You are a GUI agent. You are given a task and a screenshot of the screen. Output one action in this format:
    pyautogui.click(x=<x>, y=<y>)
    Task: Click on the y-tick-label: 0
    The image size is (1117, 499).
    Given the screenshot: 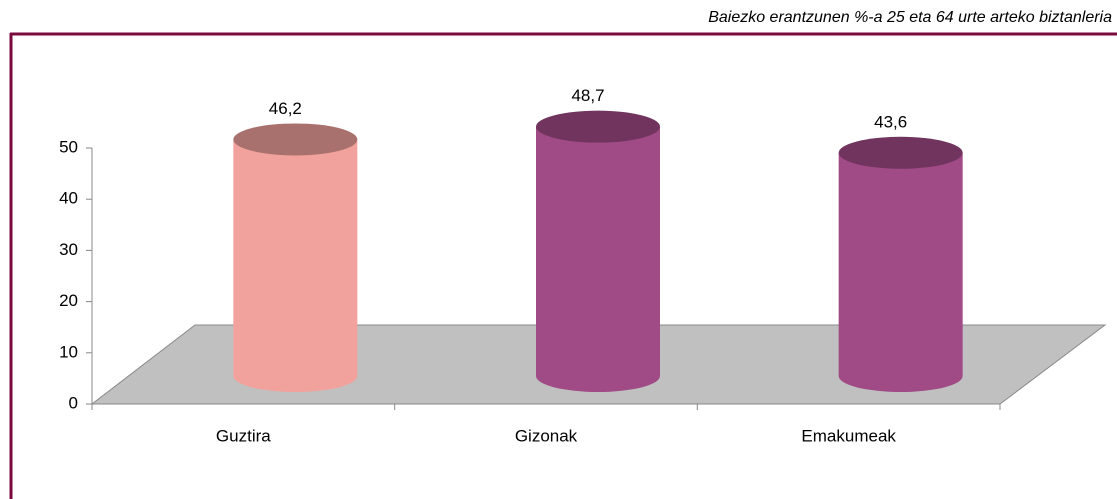 What is the action you would take?
    pyautogui.click(x=73, y=402)
    